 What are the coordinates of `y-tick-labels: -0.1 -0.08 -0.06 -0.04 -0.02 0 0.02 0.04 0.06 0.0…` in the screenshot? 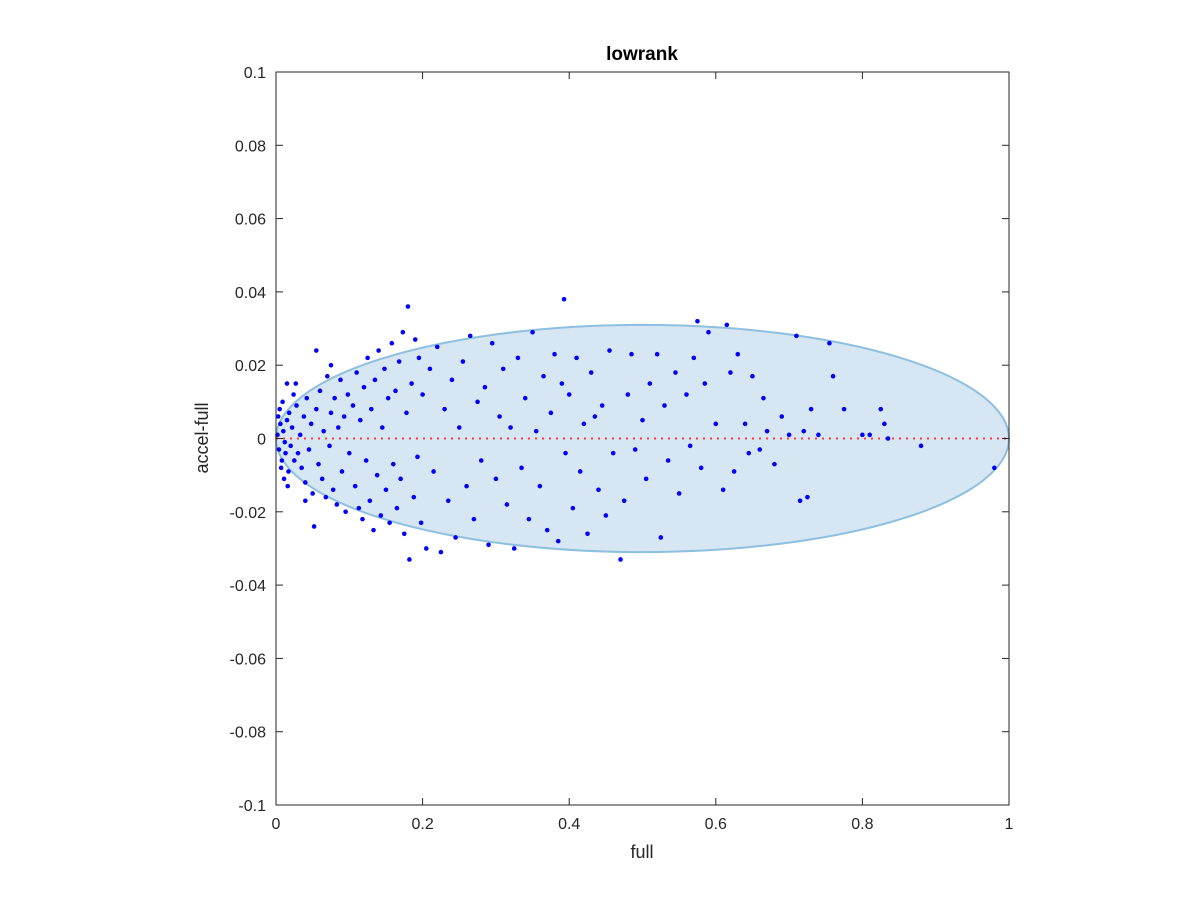 It's located at (248, 440).